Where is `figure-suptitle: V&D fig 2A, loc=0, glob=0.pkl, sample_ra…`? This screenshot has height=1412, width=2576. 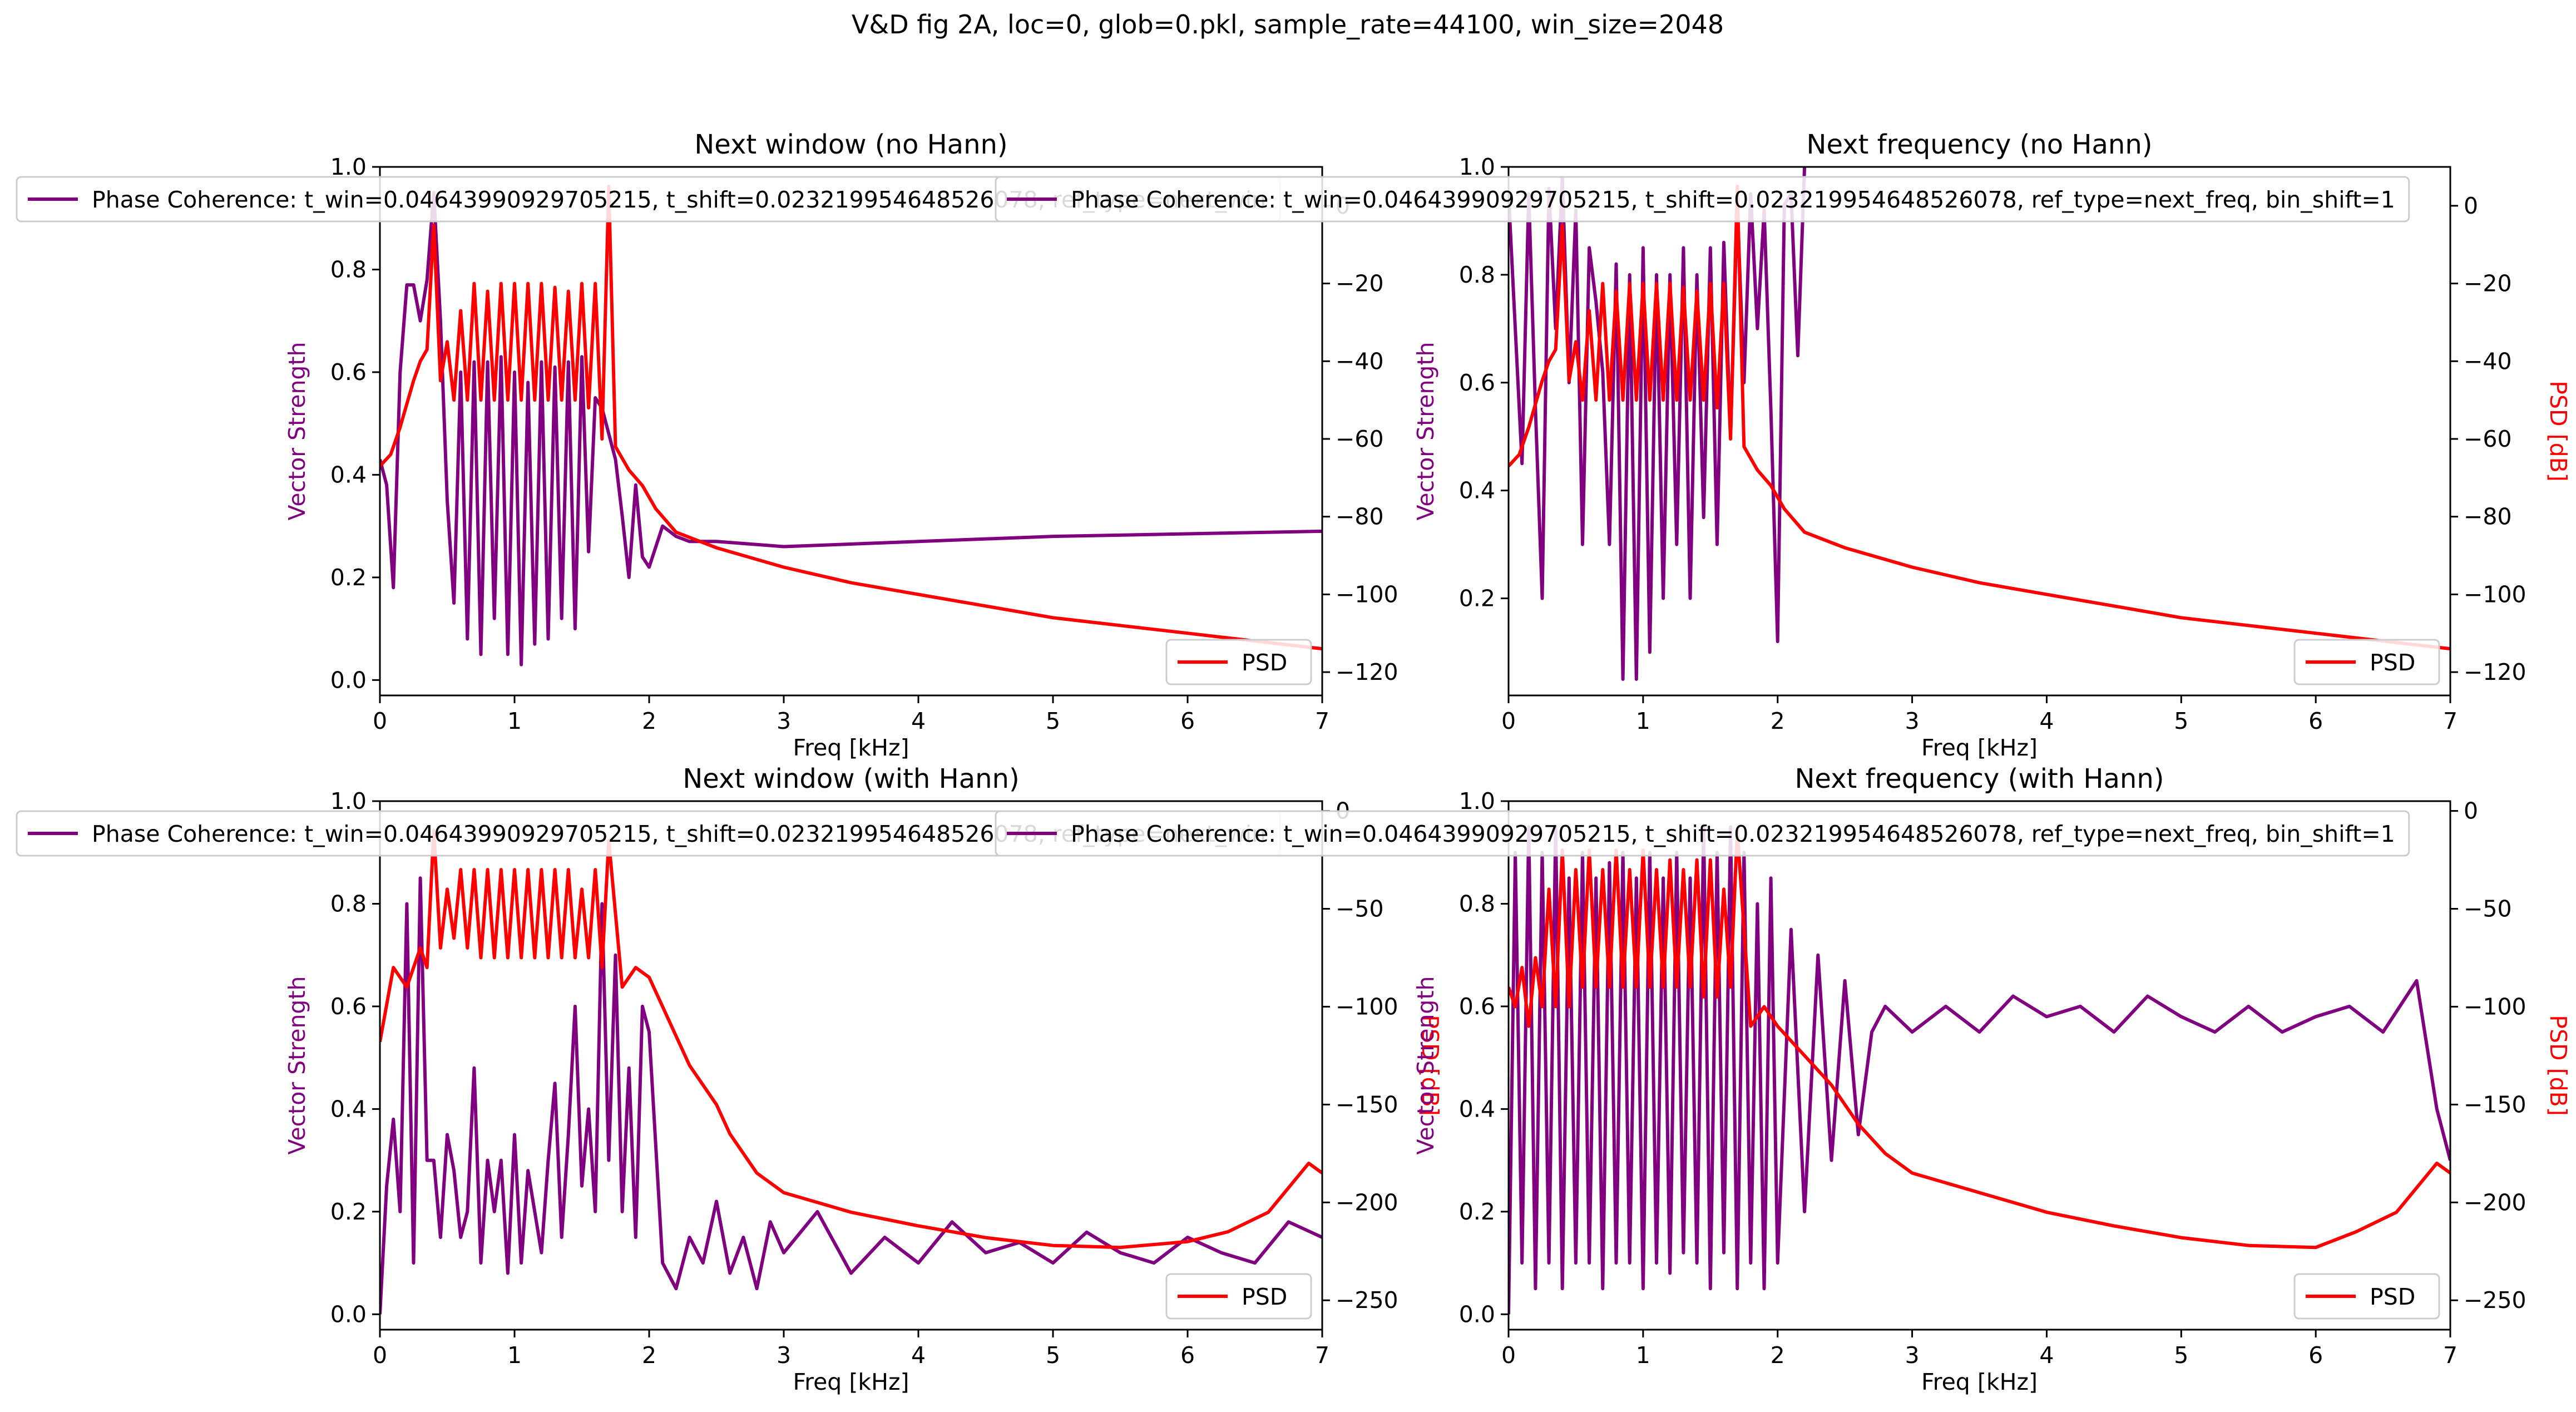 figure-suptitle: V&D fig 2A, loc=0, glob=0.pkl, sample_ra… is located at coordinates (1288, 25).